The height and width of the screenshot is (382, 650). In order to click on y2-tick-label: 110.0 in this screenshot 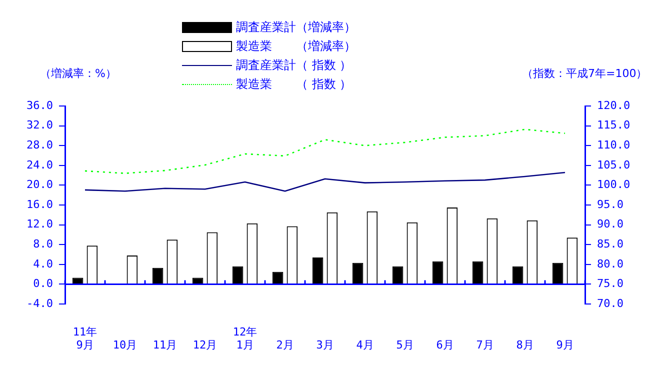, I will do `click(613, 145)`.